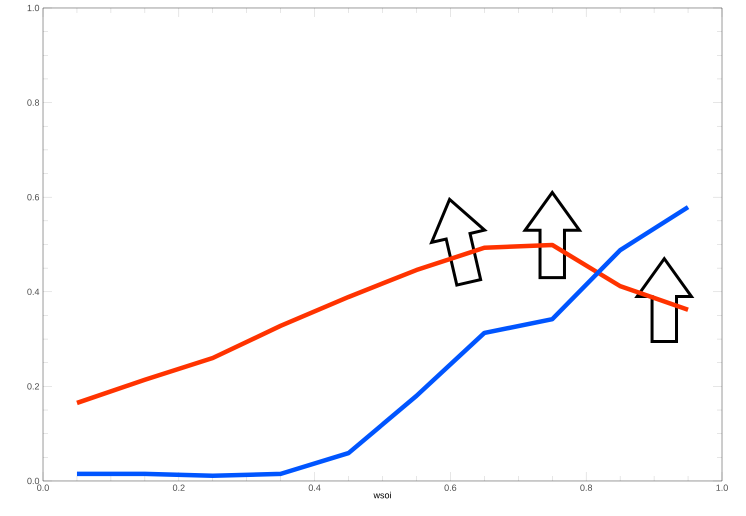 Image resolution: width=746 pixels, height=516 pixels. Describe the element at coordinates (33, 291) in the screenshot. I see `y-tick-label: 0.4` at that location.